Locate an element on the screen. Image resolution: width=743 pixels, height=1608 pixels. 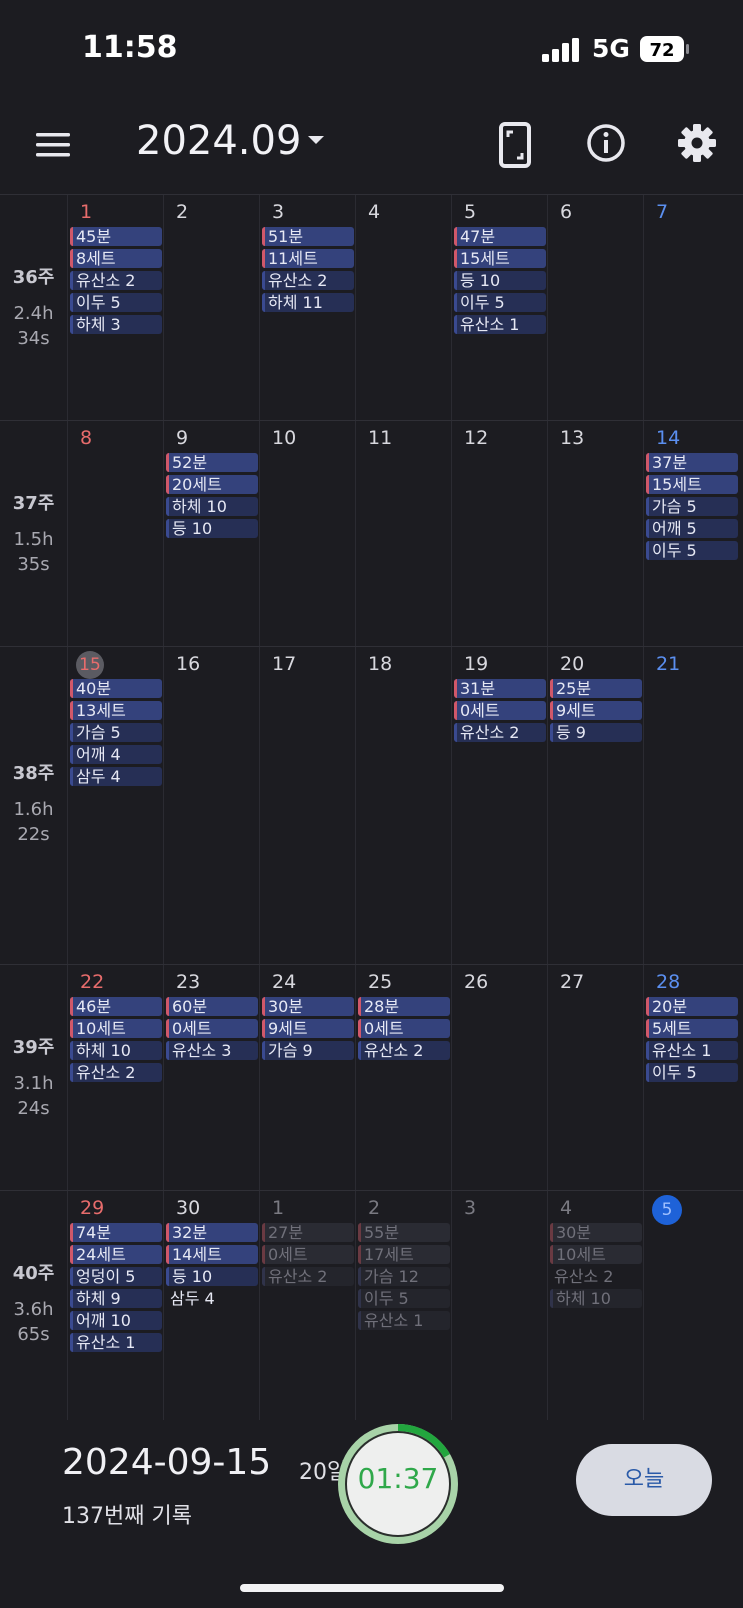
day-cell: 26 is located at coordinates (500, 1077).